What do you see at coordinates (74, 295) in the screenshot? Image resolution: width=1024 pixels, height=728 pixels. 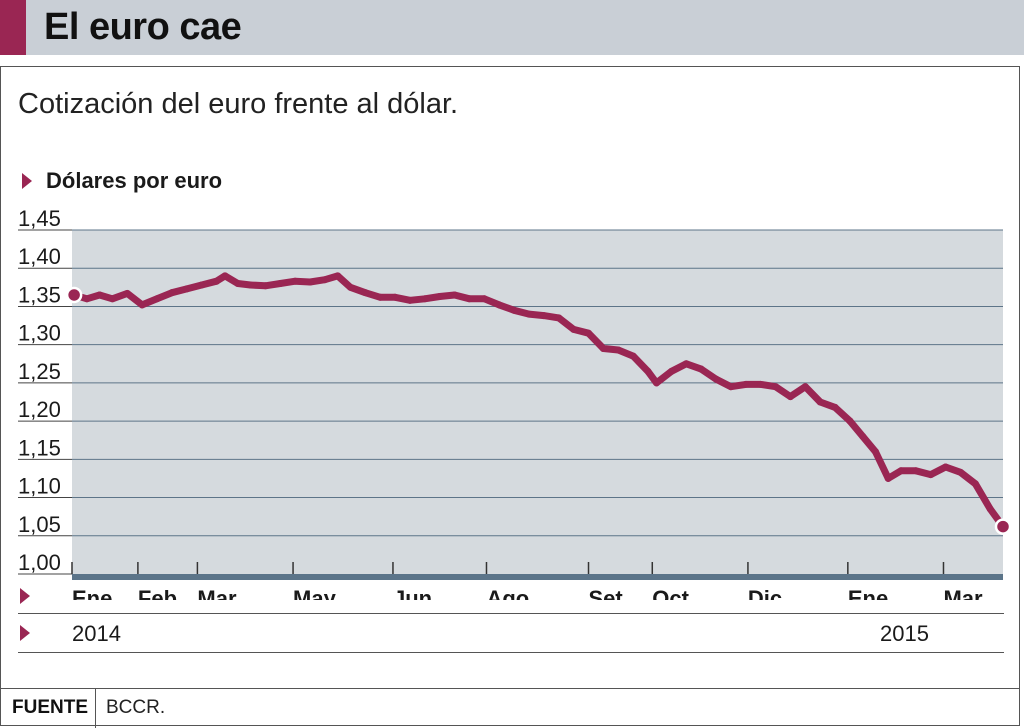 I see `endpoint-marker` at bounding box center [74, 295].